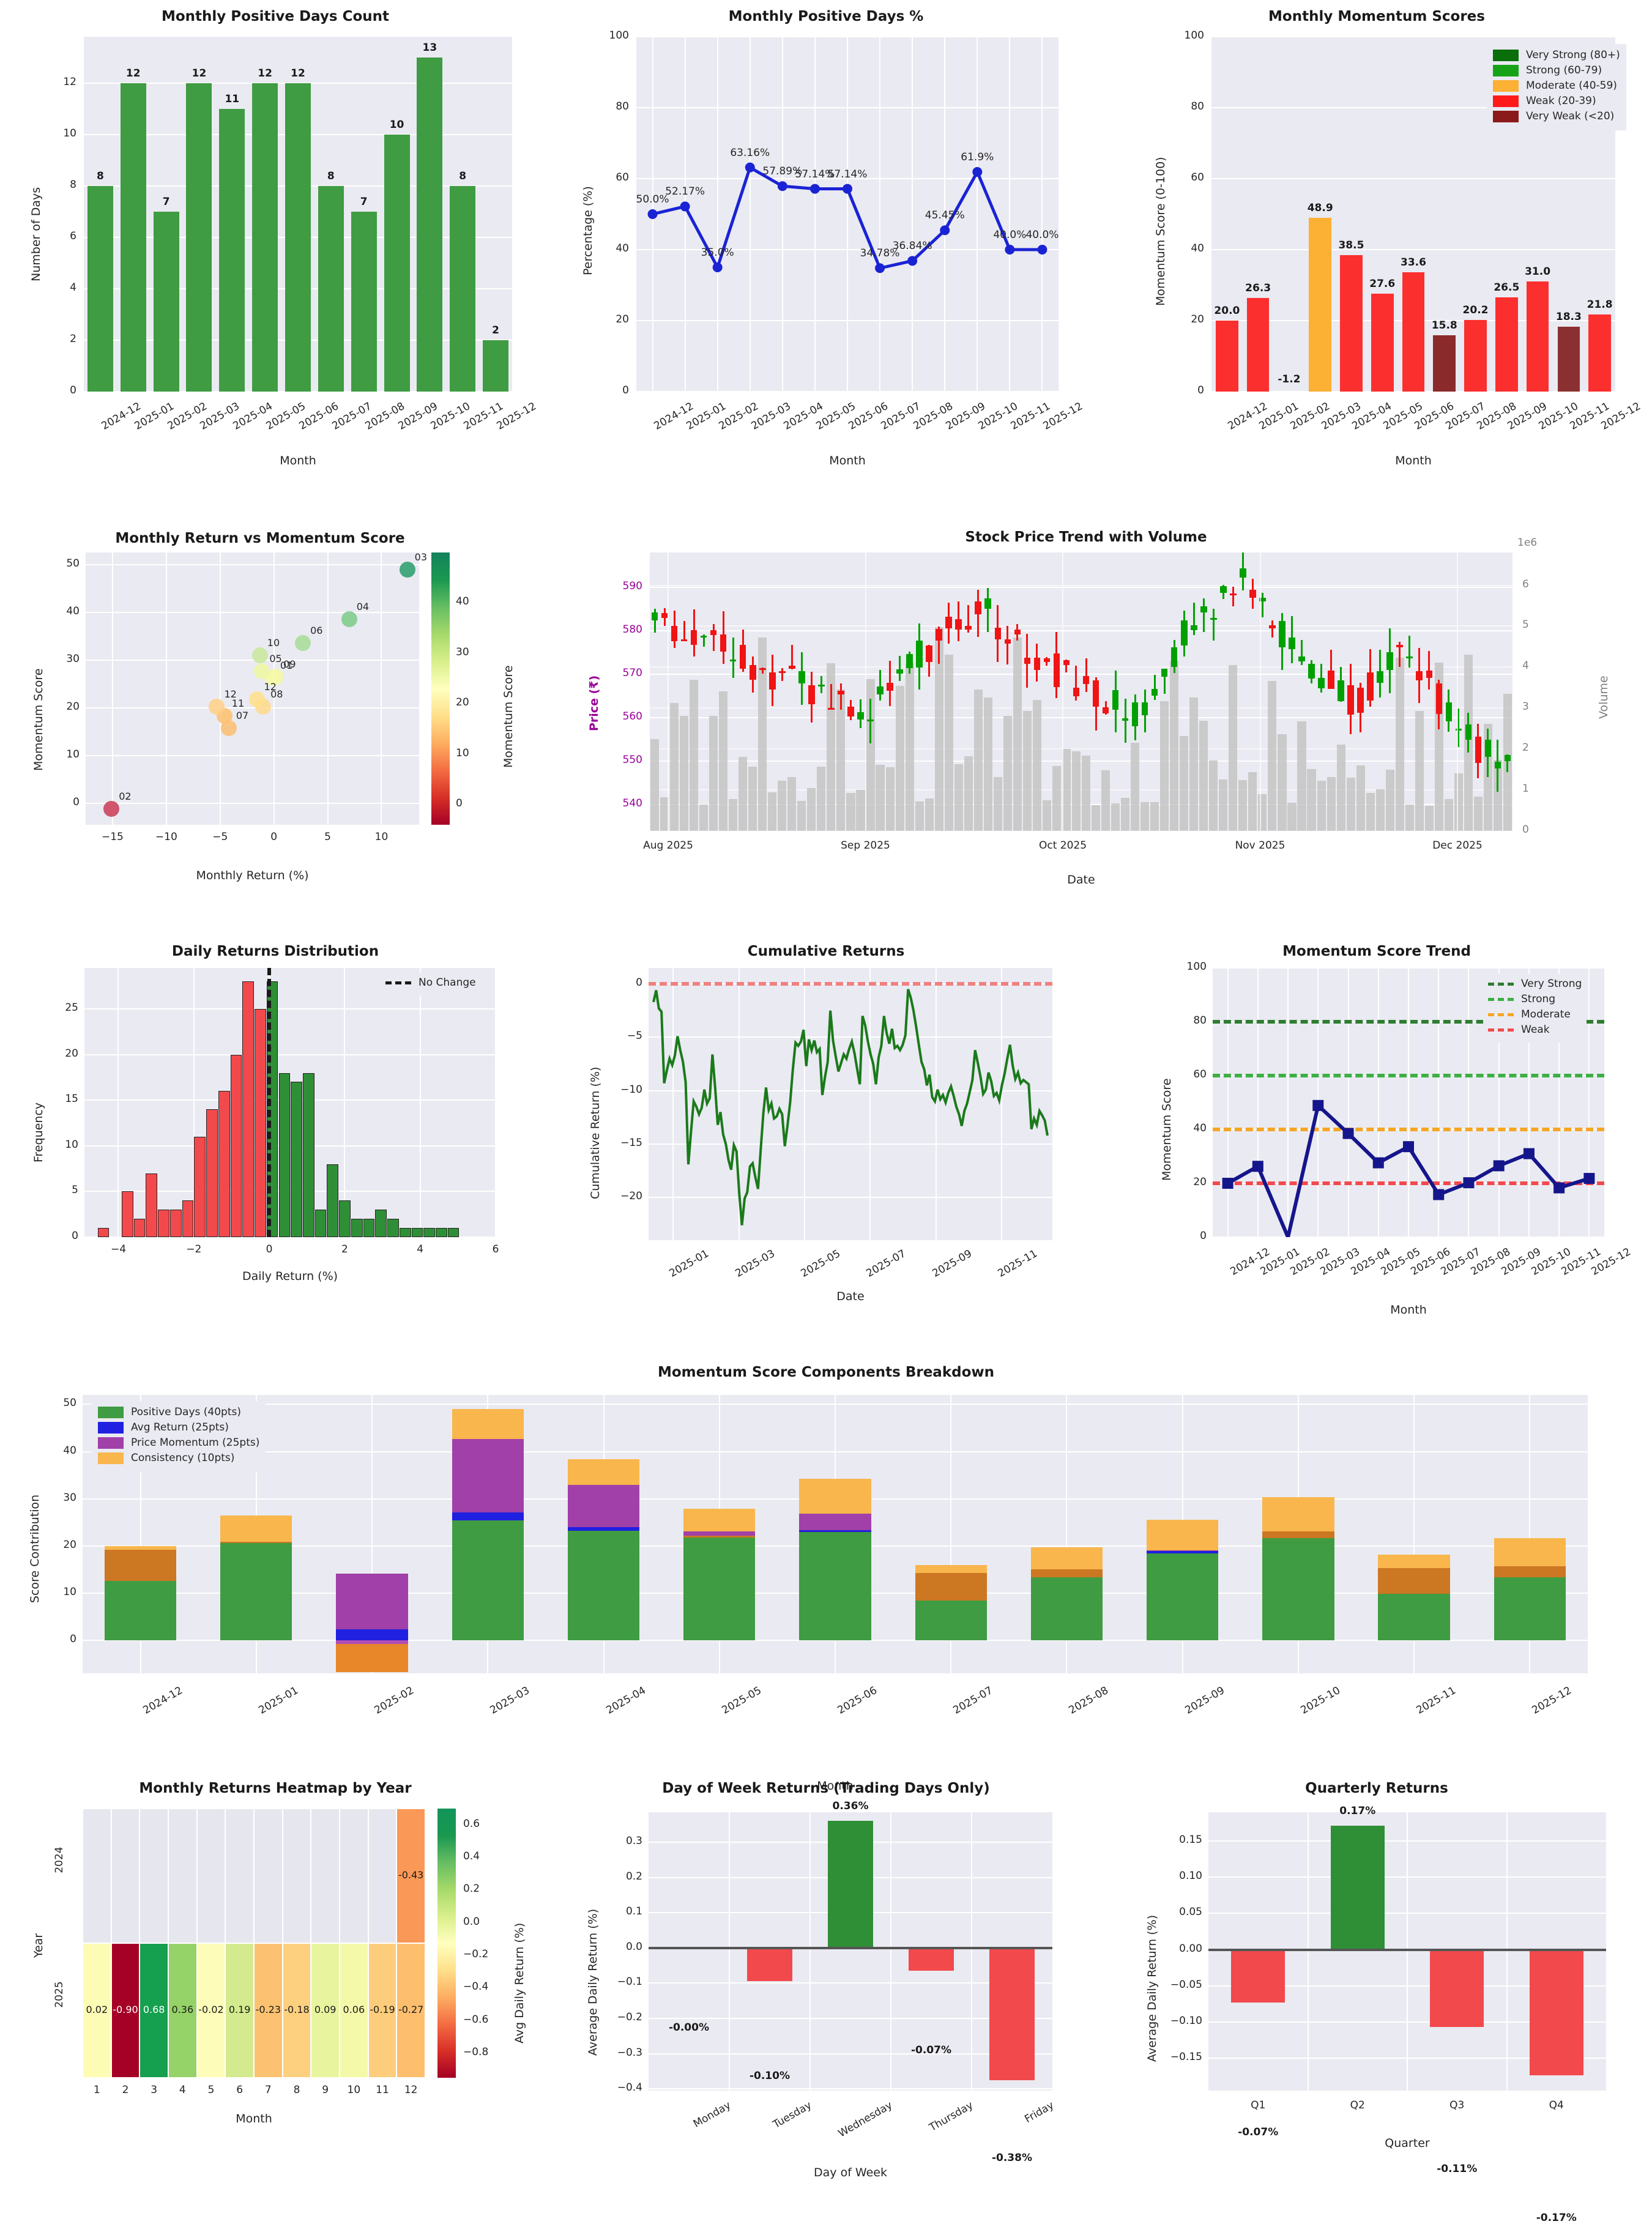  What do you see at coordinates (298, 73) in the screenshot?
I see `bar-value-label: 12` at bounding box center [298, 73].